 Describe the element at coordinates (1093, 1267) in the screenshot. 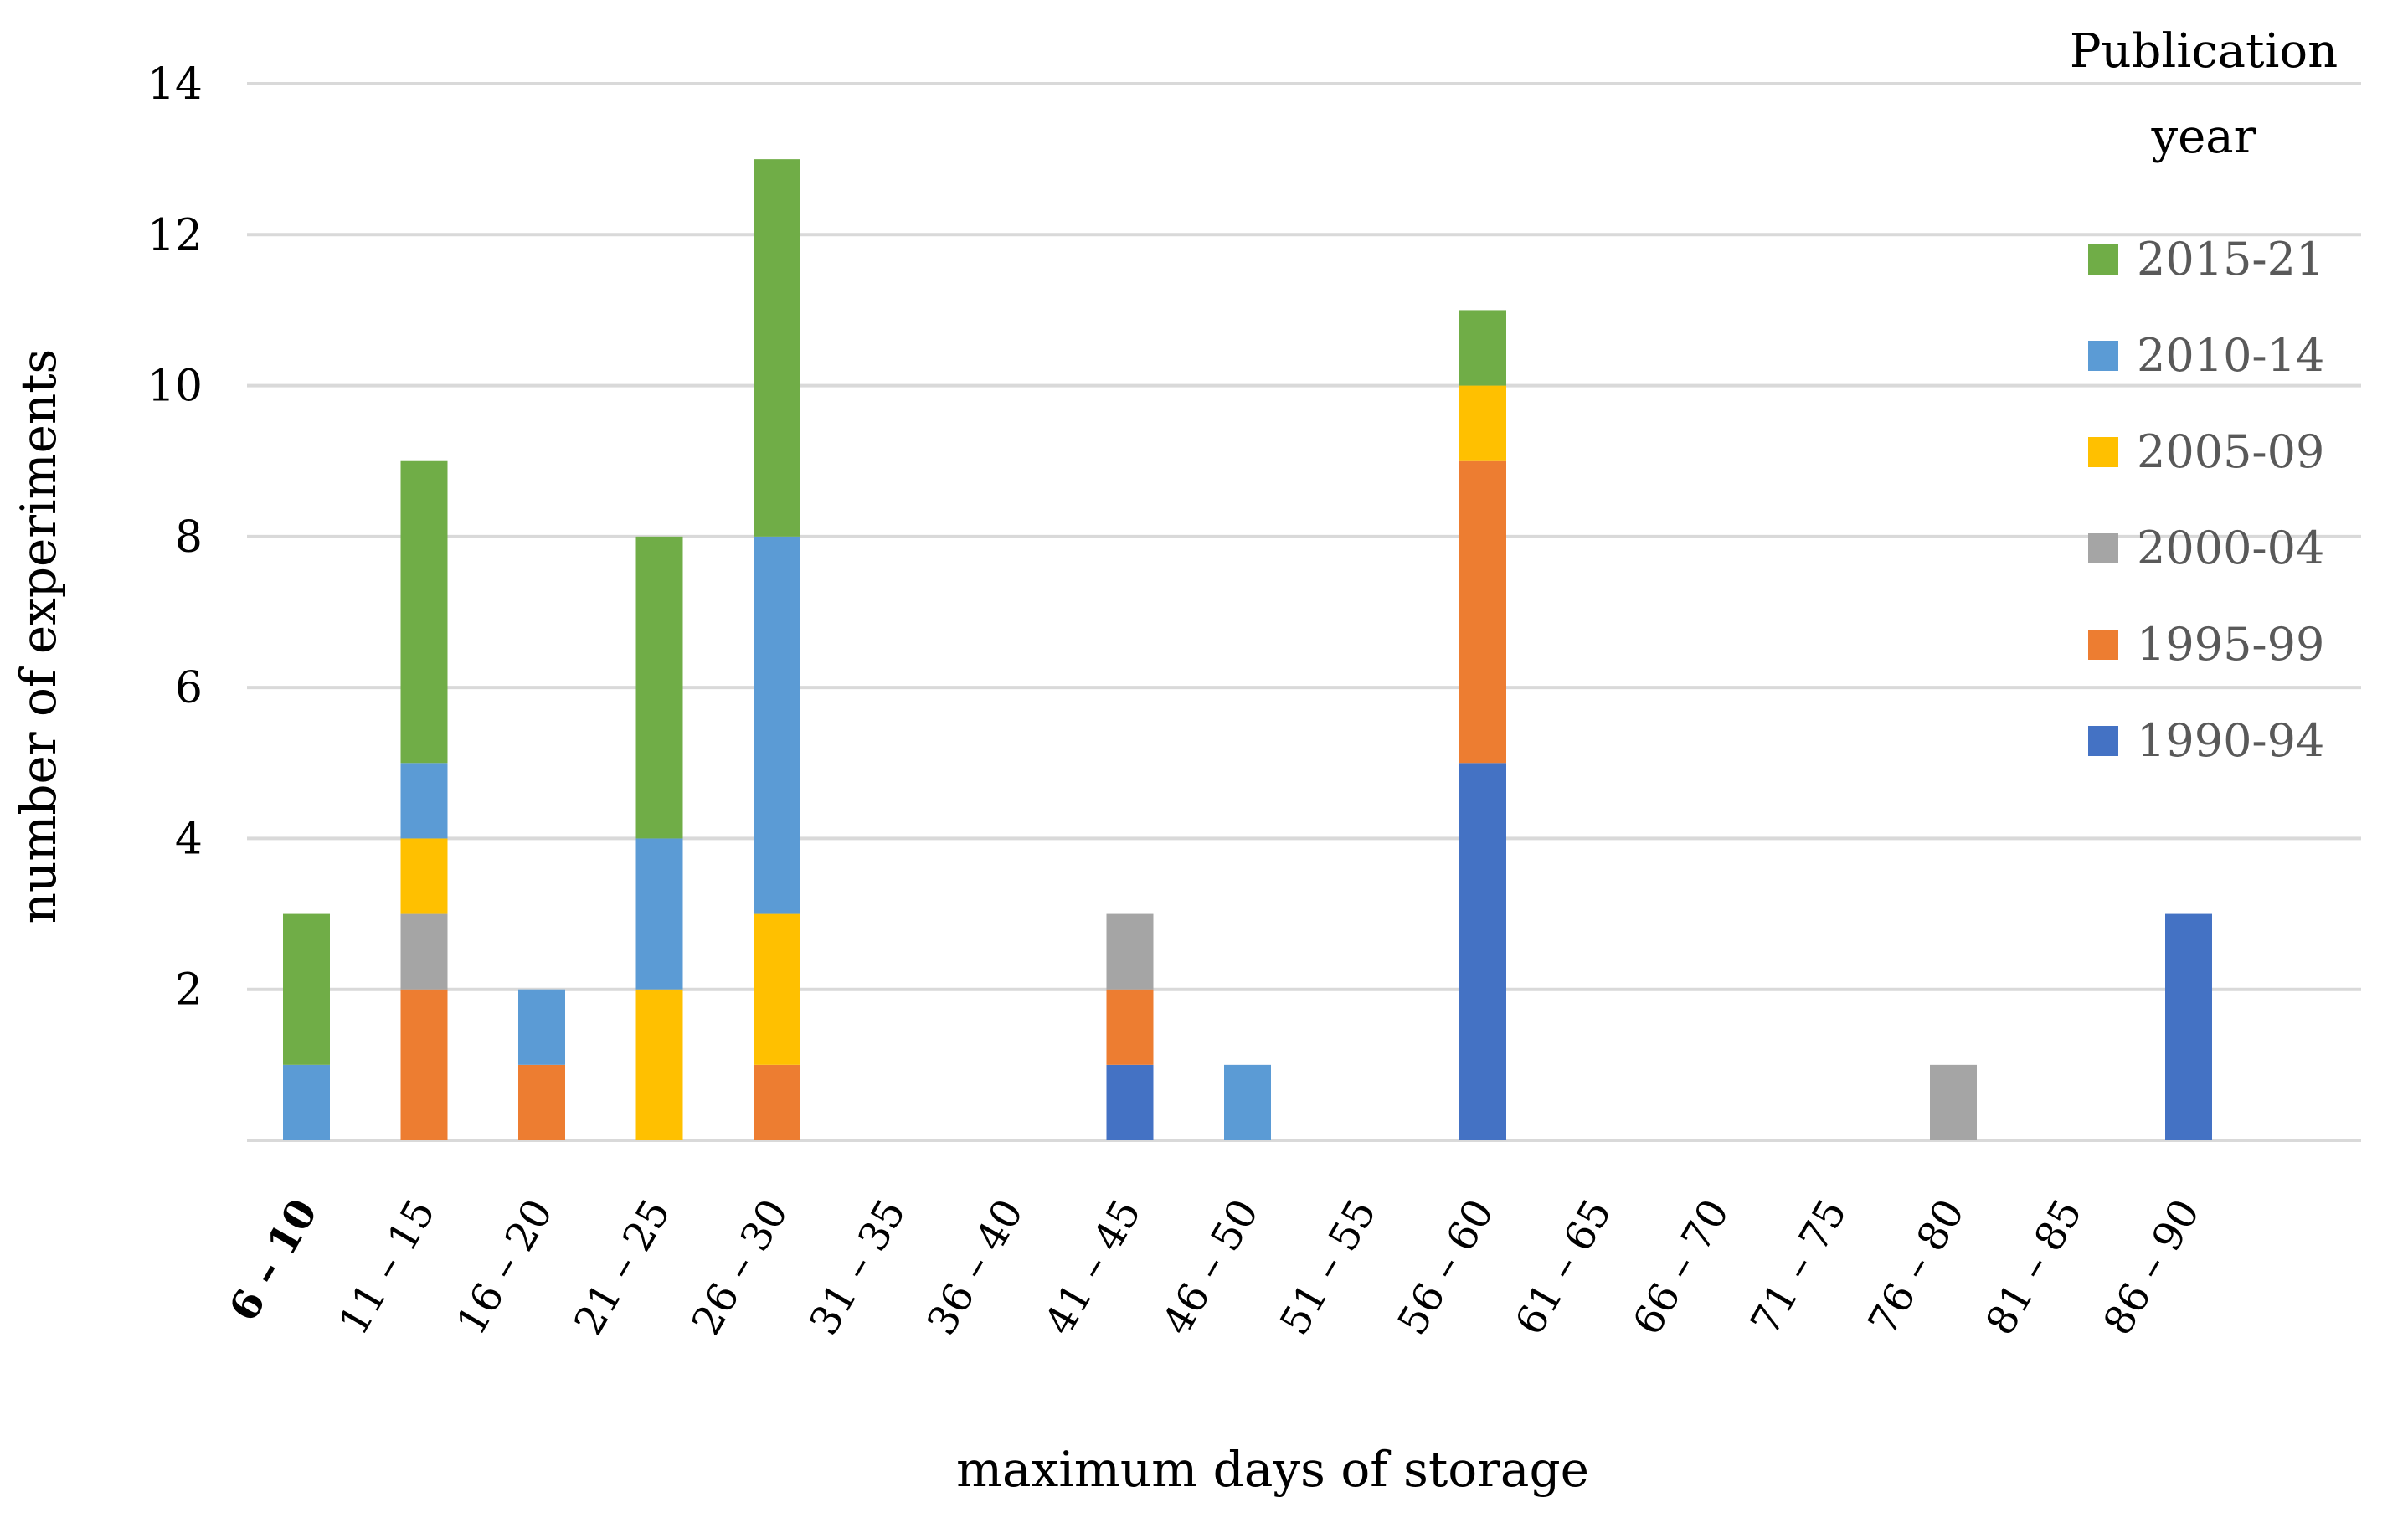

I see `x-tick-label: 41 – 45` at that location.